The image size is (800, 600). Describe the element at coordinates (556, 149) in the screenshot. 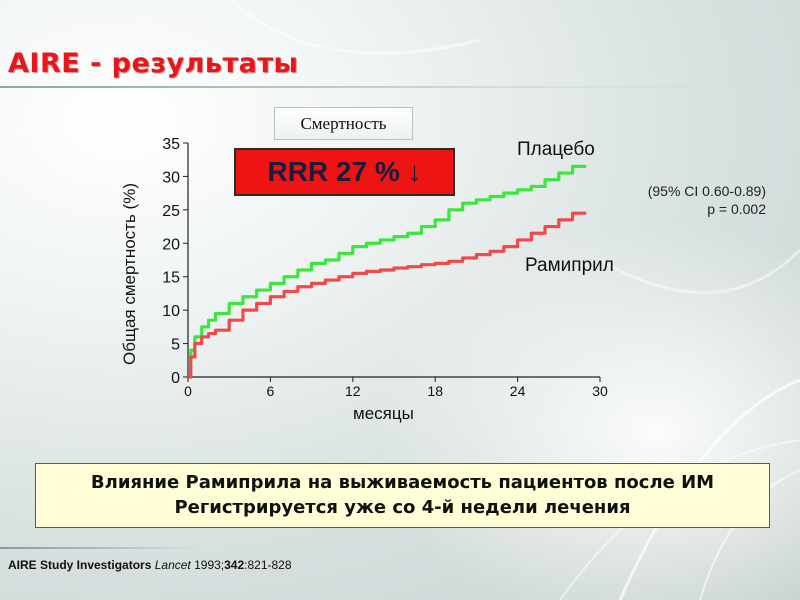

I see `series-label-placebo: Плацебо` at that location.